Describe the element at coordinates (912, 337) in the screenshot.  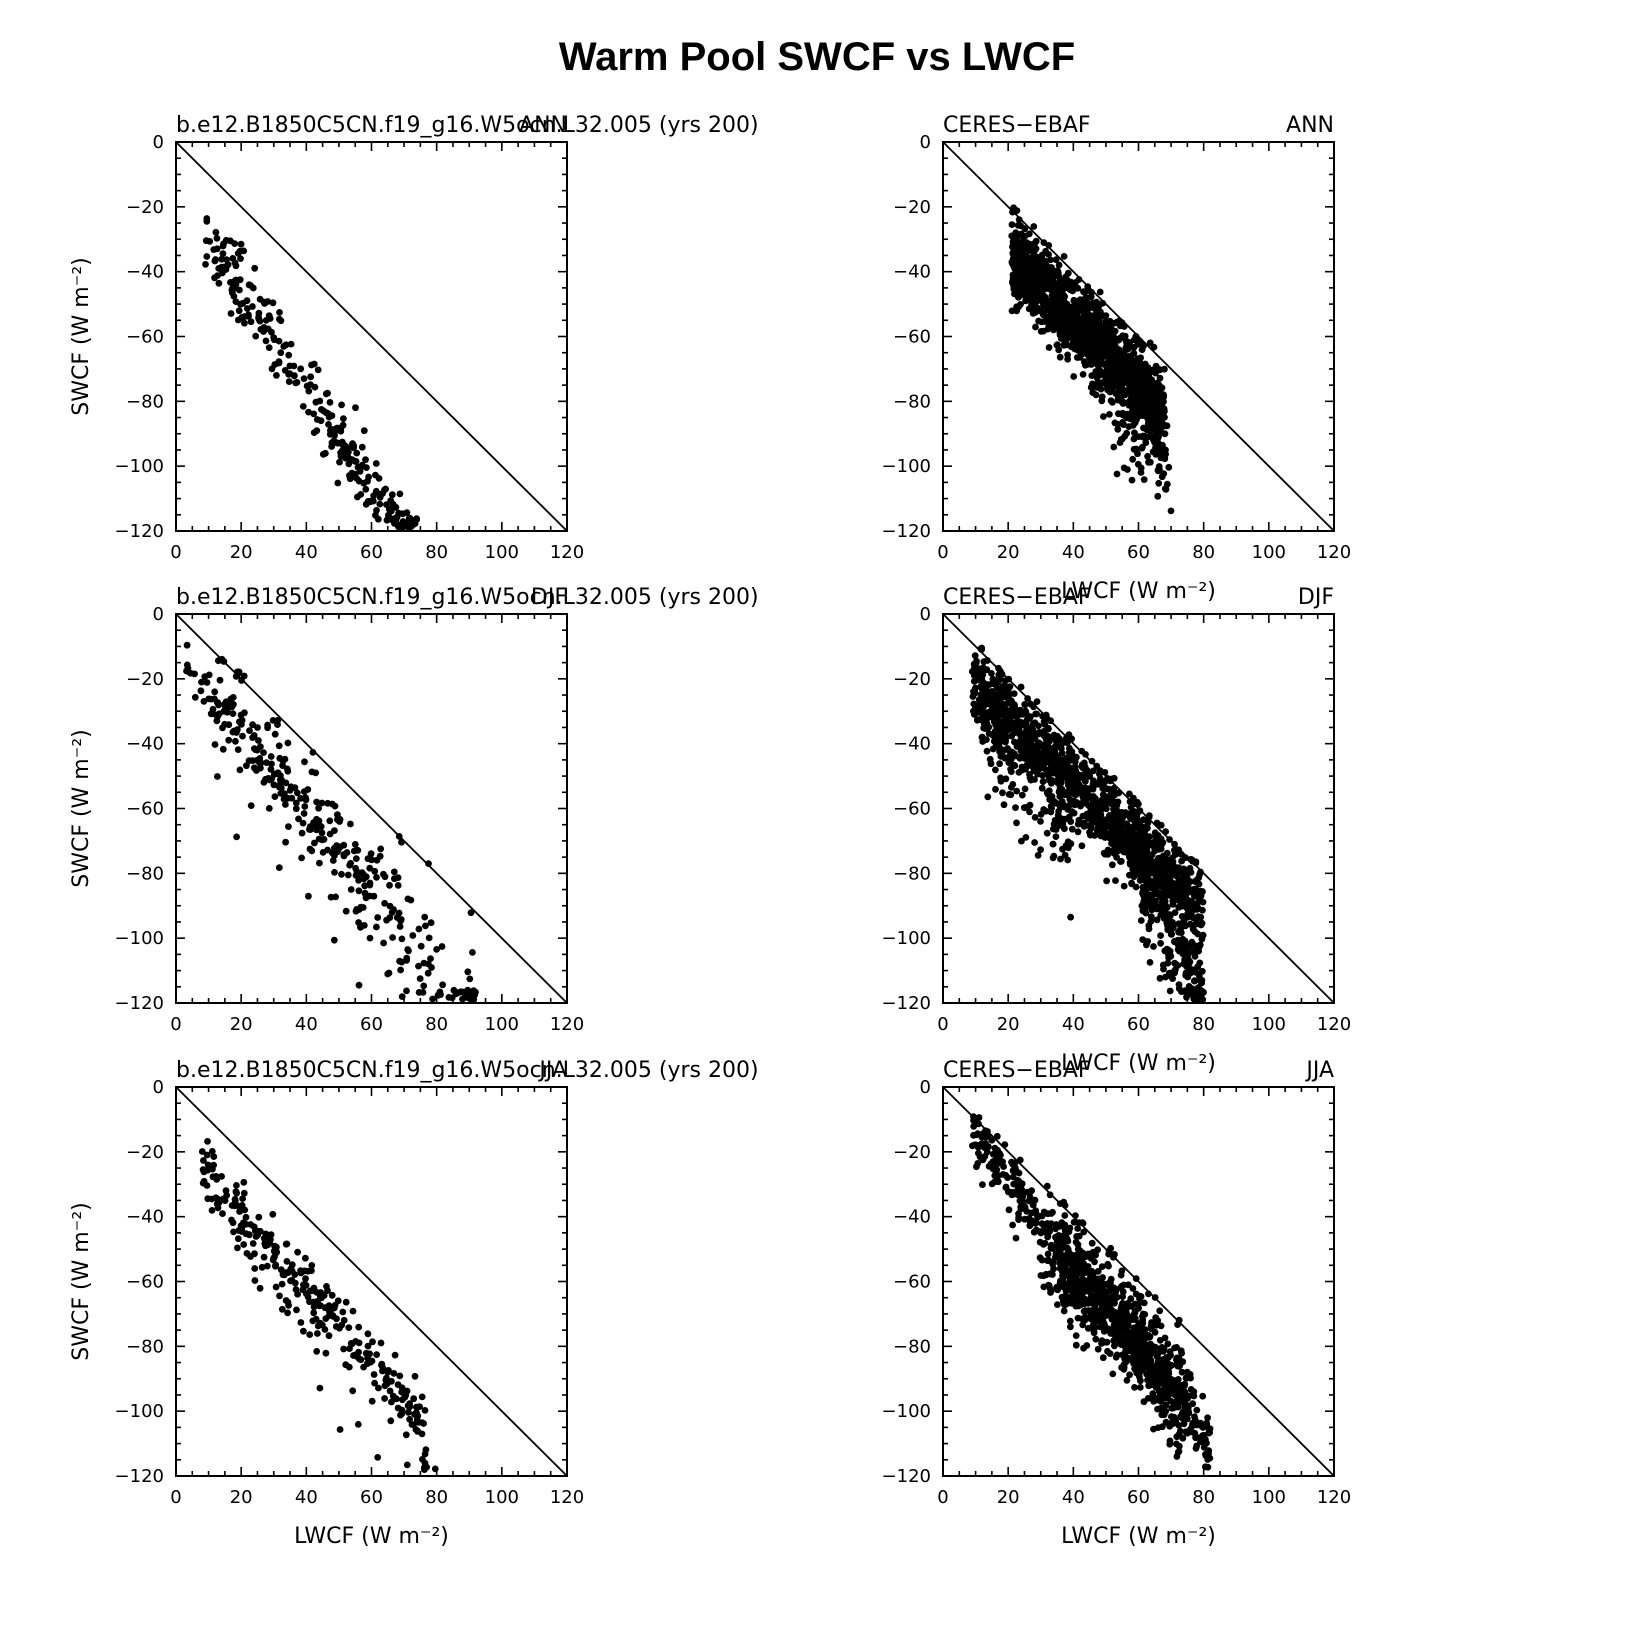
I see `y-tick-label: −60` at that location.